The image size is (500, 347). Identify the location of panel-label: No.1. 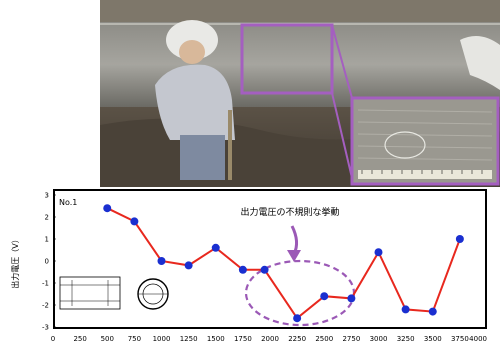
(68, 202).